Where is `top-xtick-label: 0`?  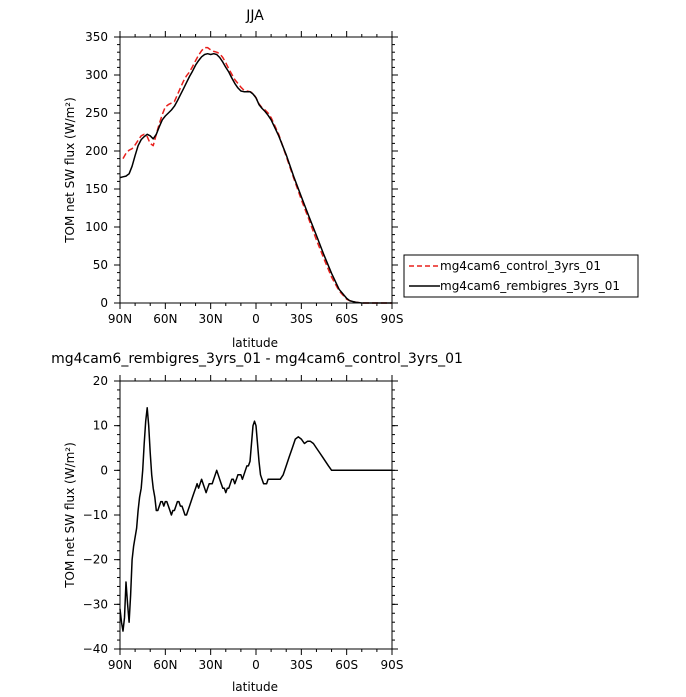 top-xtick-label: 0 is located at coordinates (256, 319).